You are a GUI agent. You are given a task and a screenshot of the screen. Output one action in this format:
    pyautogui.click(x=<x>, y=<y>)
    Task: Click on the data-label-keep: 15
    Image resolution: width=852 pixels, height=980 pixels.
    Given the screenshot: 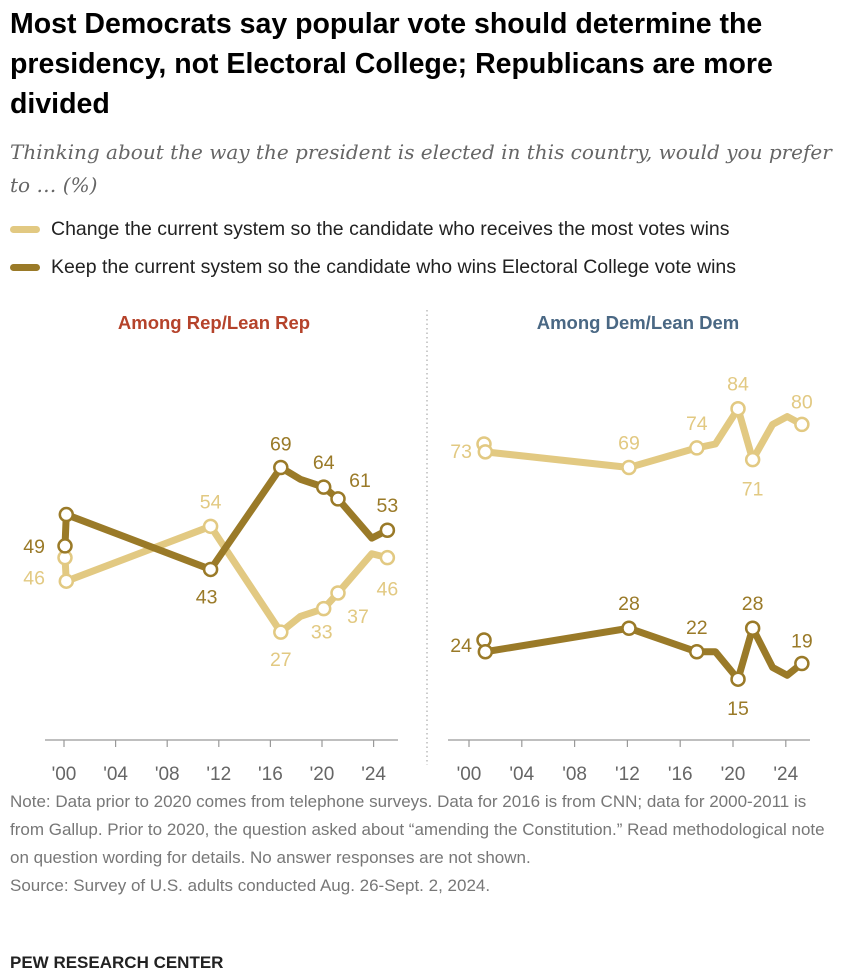 What is the action you would take?
    pyautogui.click(x=738, y=709)
    